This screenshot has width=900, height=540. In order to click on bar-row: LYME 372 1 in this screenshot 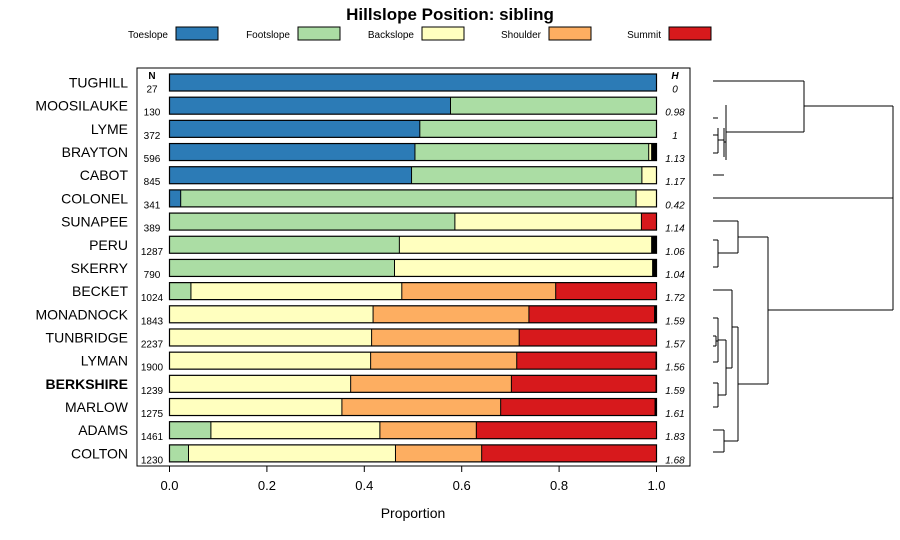, I will do `click(384, 130)`.